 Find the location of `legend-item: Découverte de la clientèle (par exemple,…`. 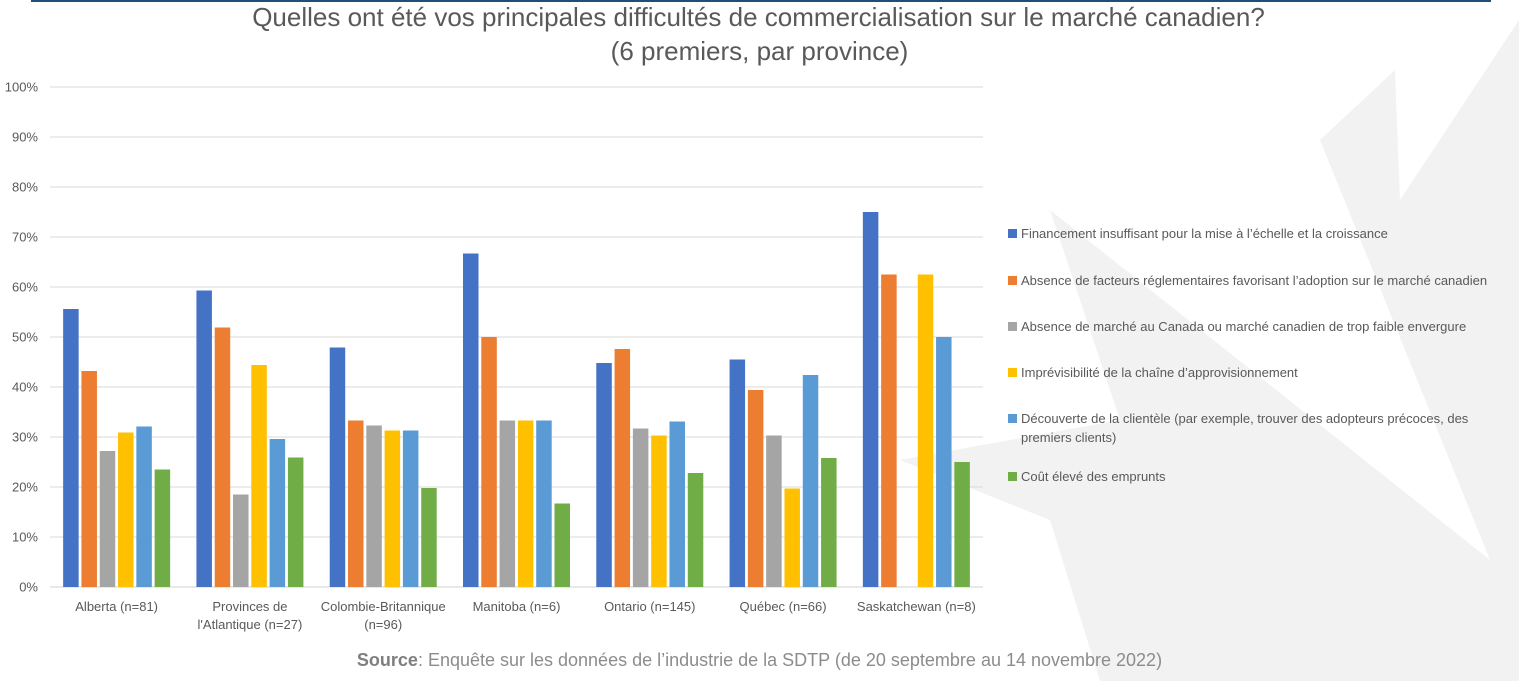

legend-item: Découverte de la clientèle (par exemple,… is located at coordinates (1263, 428).